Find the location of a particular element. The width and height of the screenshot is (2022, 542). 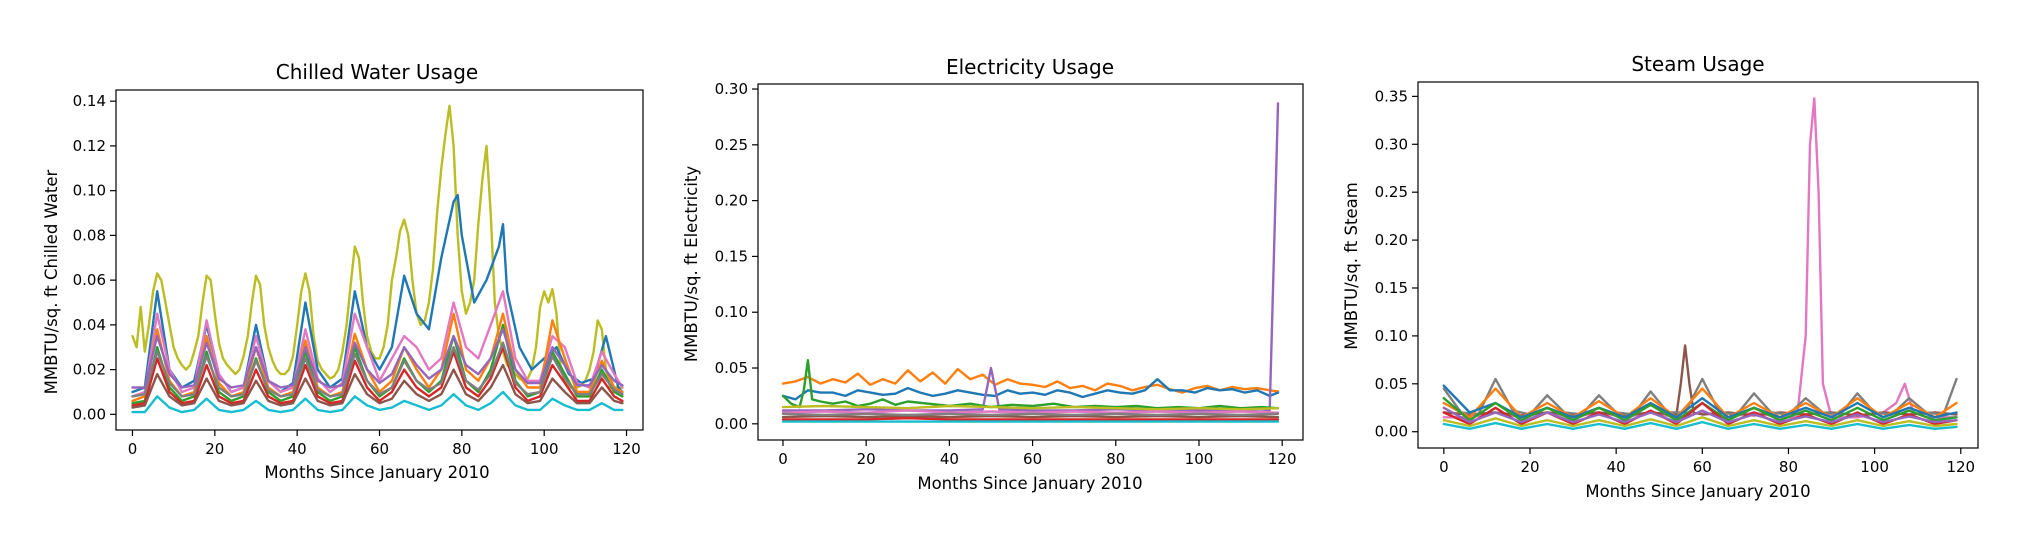

chart-title: Steam Usage is located at coordinates (1697, 64).